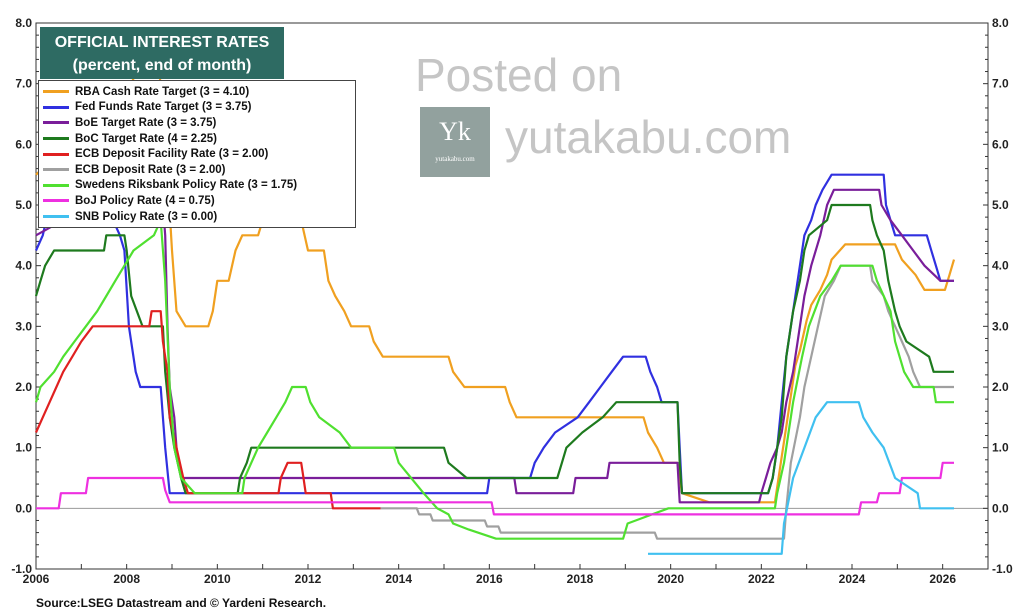 The image size is (1024, 614). Describe the element at coordinates (23, 23) in the screenshot. I see `y-tick-label-left: 8.0` at that location.